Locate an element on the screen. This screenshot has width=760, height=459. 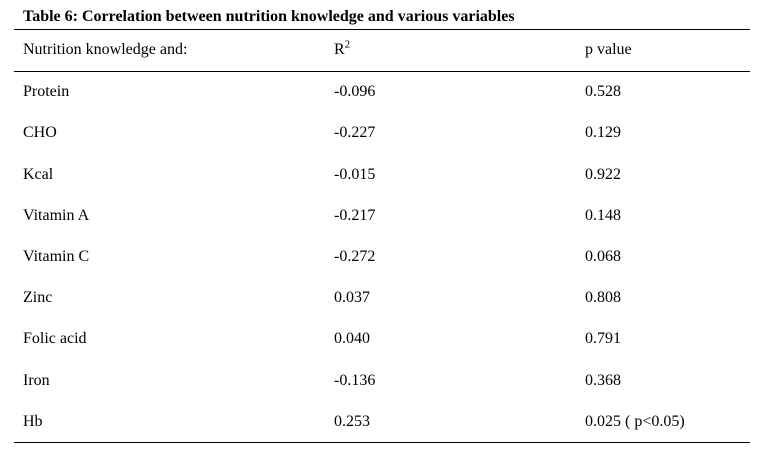
row-r-squared: -0.227 is located at coordinates (355, 132).